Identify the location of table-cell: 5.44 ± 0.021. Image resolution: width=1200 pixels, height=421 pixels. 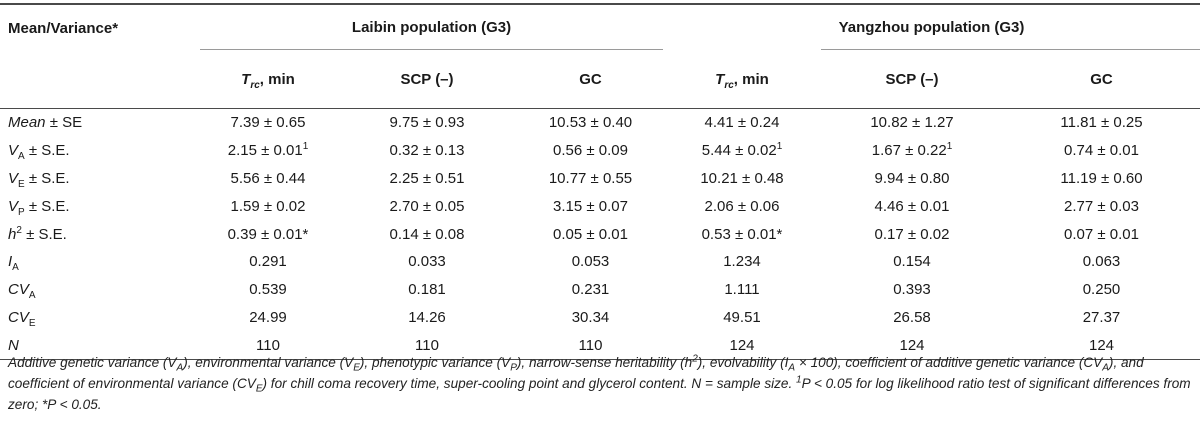
(742, 150).